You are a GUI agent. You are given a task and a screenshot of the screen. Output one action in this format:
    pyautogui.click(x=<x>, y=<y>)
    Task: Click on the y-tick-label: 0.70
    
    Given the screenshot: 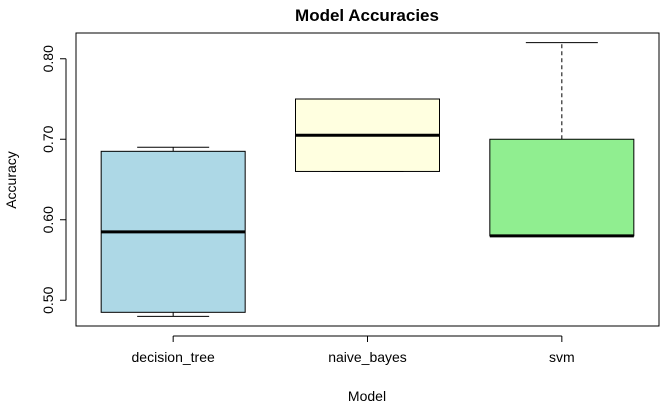 What is the action you would take?
    pyautogui.click(x=48, y=138)
    